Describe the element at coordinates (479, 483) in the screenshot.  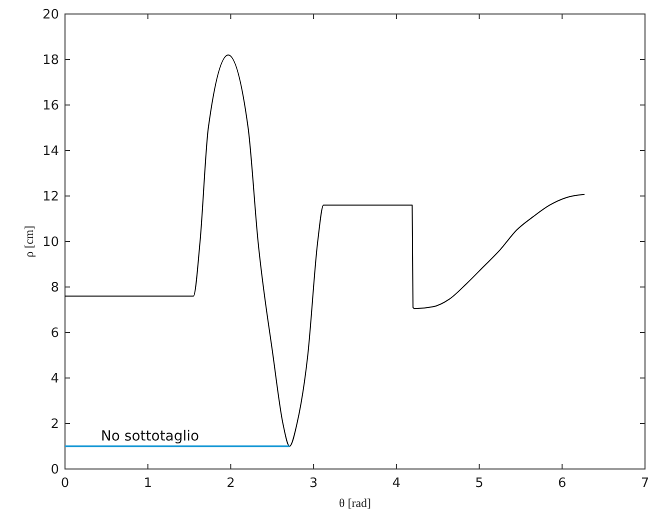
I see `x-tick-label: 5` at that location.